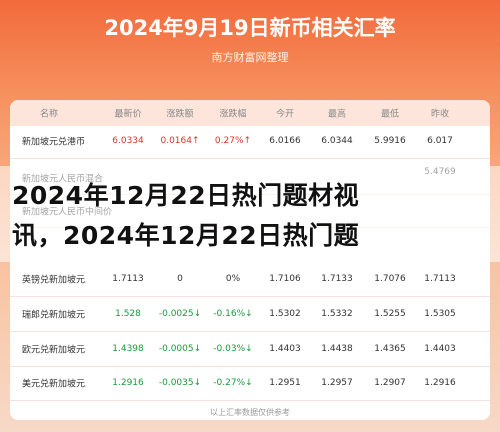  Describe the element at coordinates (54, 142) in the screenshot. I see `row-name: 新加坡元兑港币` at that location.